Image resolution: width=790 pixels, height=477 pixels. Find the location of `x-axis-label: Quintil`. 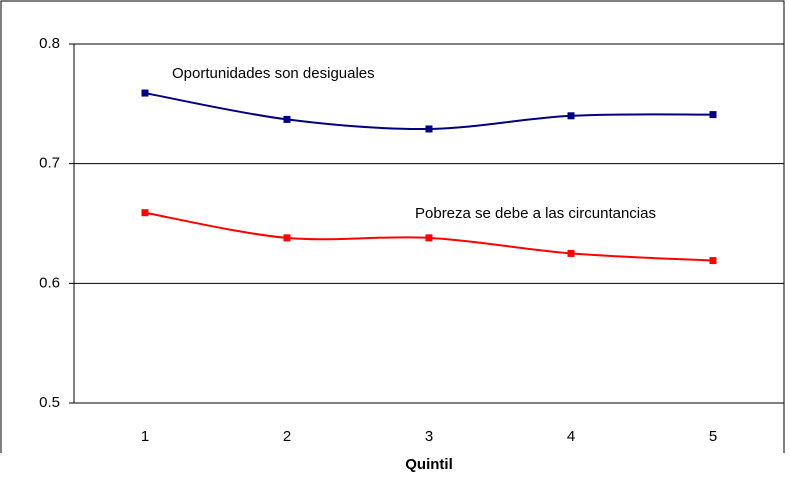

x-axis-label: Quintil is located at coordinates (429, 464).